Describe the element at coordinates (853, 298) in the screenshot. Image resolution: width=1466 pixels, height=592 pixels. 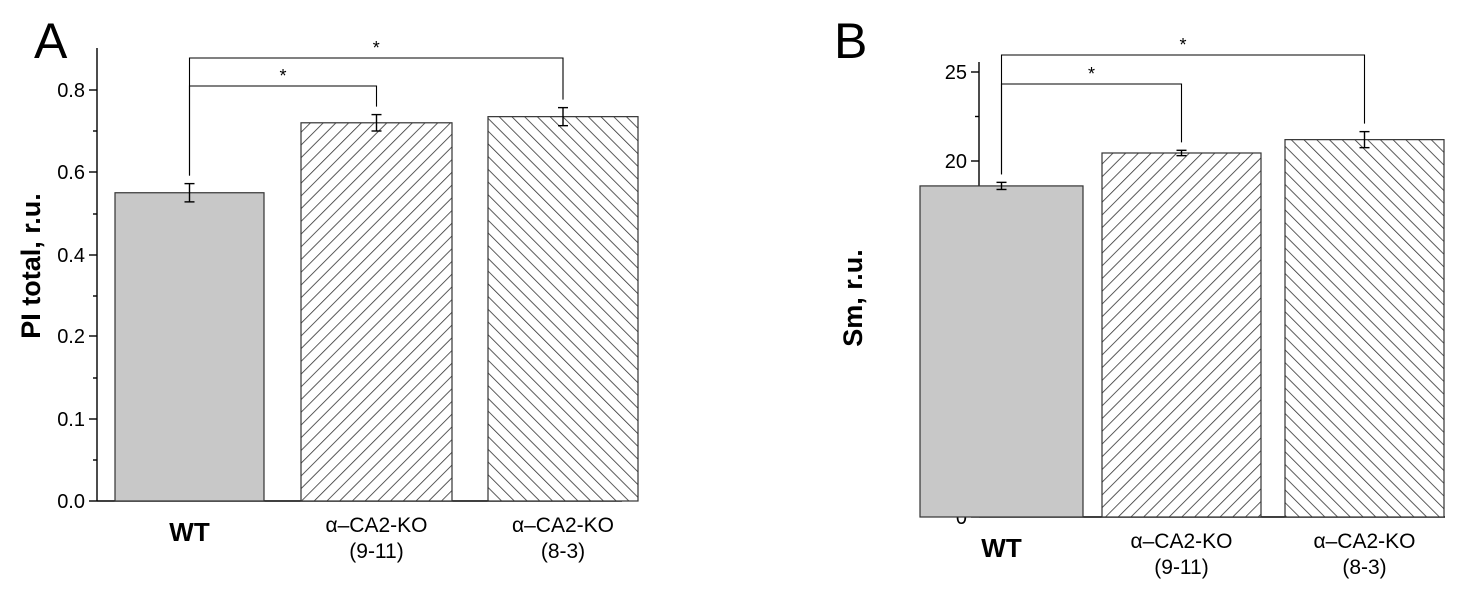
I see `y-axis-label: Sm, r.u.` at that location.